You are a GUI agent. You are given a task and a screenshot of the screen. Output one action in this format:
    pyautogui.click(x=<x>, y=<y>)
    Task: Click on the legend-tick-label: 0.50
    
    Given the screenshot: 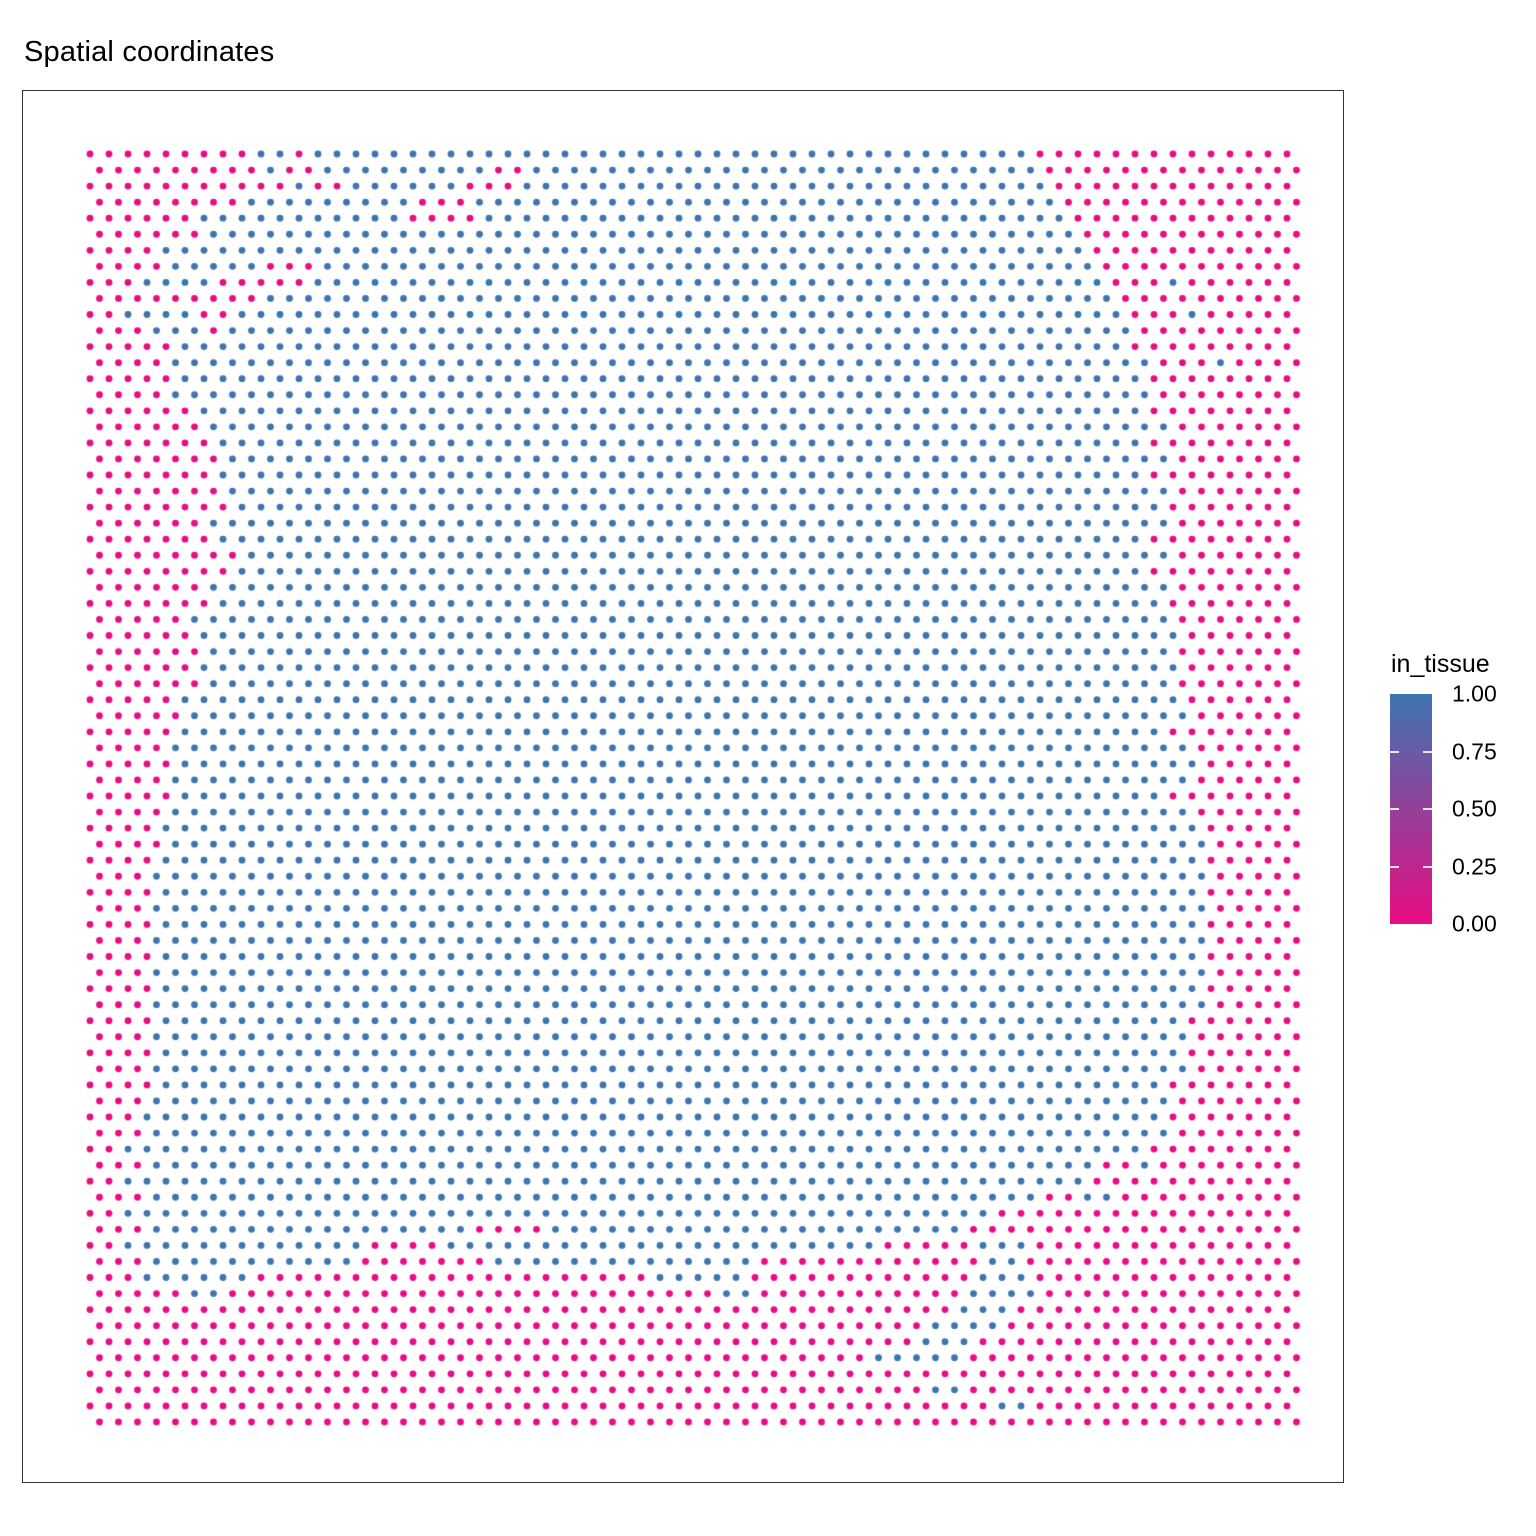 What is the action you would take?
    pyautogui.click(x=1474, y=808)
    